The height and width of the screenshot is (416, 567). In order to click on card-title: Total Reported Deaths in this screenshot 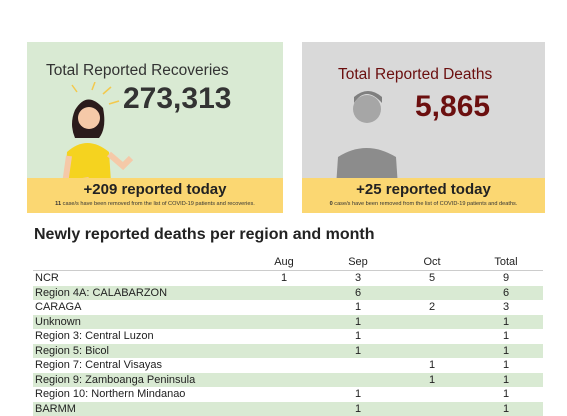, I will do `click(415, 75)`.